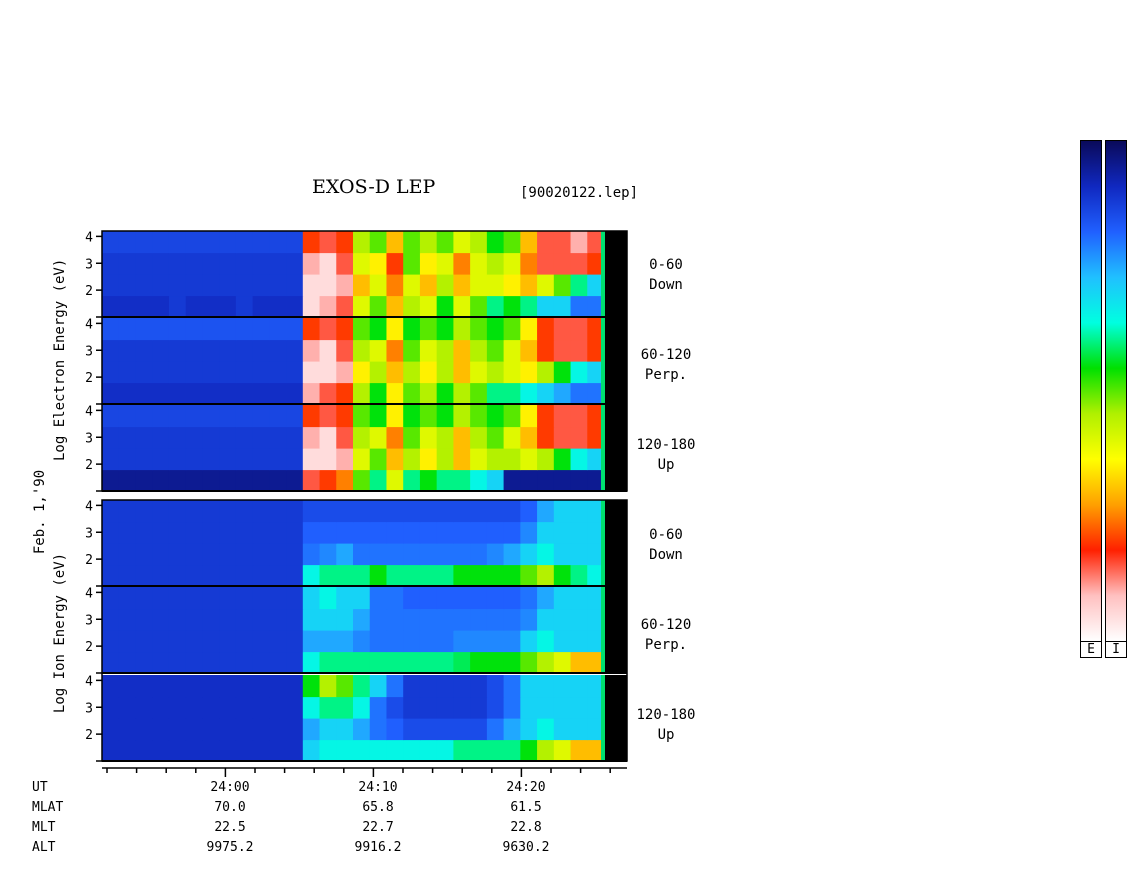  Describe the element at coordinates (40, 787) in the screenshot. I see `footer-label-ut: UT` at that location.